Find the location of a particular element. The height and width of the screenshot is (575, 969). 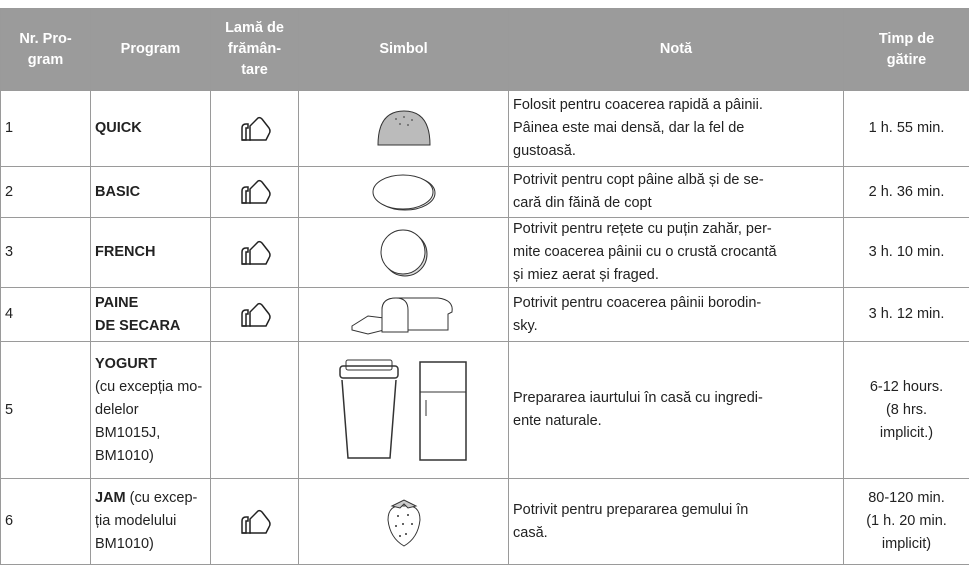

cell-line: FRENCH is located at coordinates (125, 252).